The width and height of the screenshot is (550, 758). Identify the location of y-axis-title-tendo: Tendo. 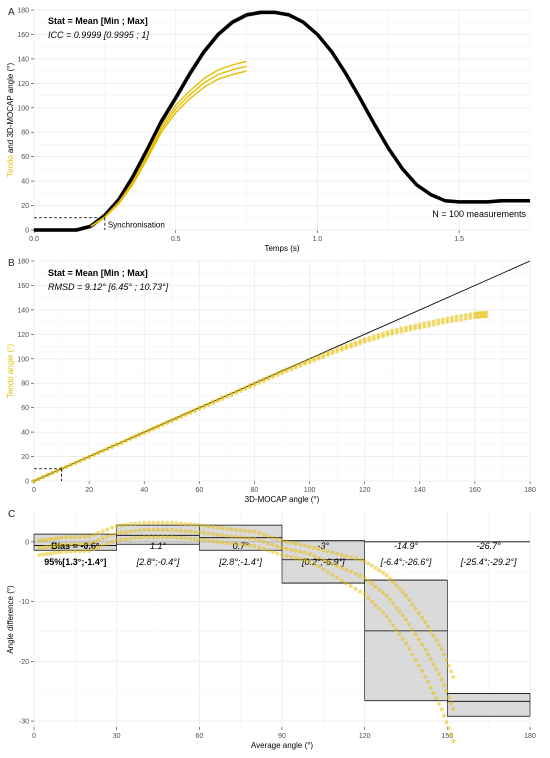
(10, 166).